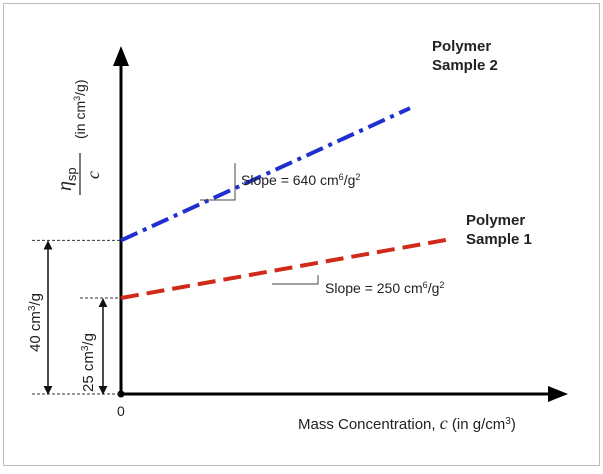 Image resolution: width=603 pixels, height=474 pixels. What do you see at coordinates (93, 175) in the screenshot?
I see `y-axis-label-denominator: c` at bounding box center [93, 175].